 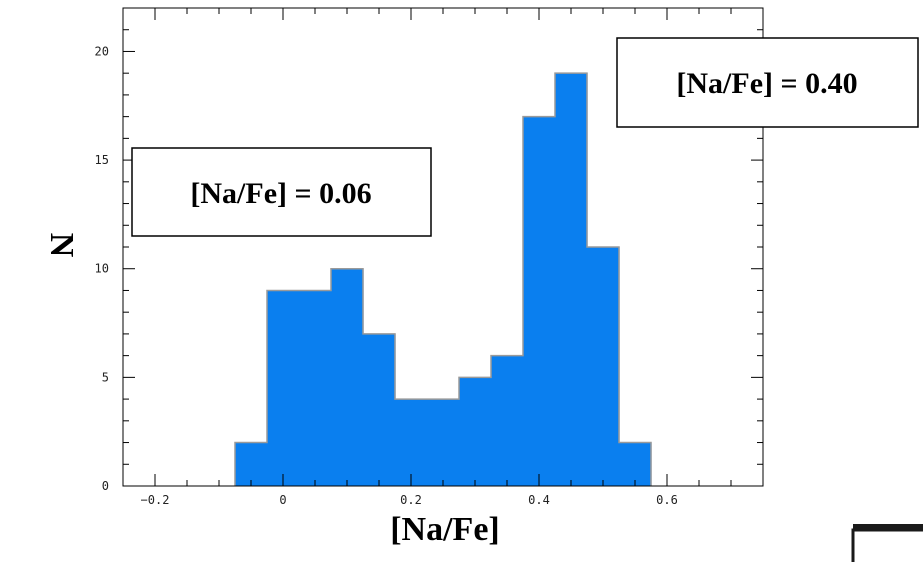 What do you see at coordinates (105, 486) in the screenshot?
I see `y-tick-label: 0` at bounding box center [105, 486].